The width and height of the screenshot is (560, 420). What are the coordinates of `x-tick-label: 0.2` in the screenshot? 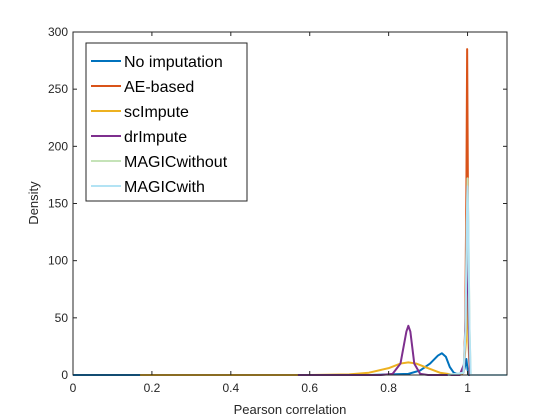 It's located at (152, 388).